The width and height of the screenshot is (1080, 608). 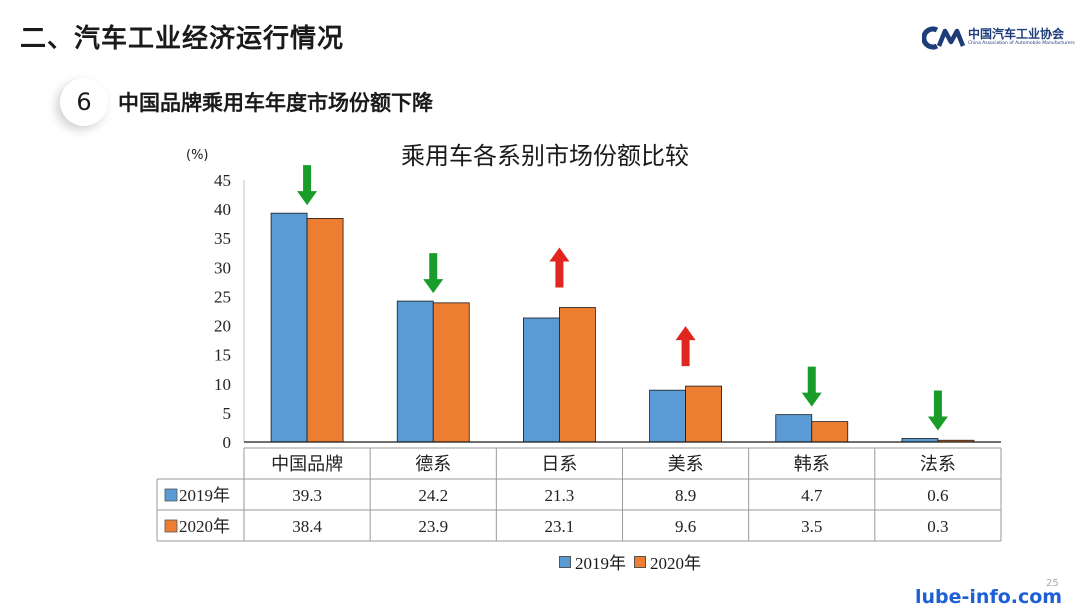 What do you see at coordinates (227, 413) in the screenshot?
I see `y-tick-label: 5` at bounding box center [227, 413].